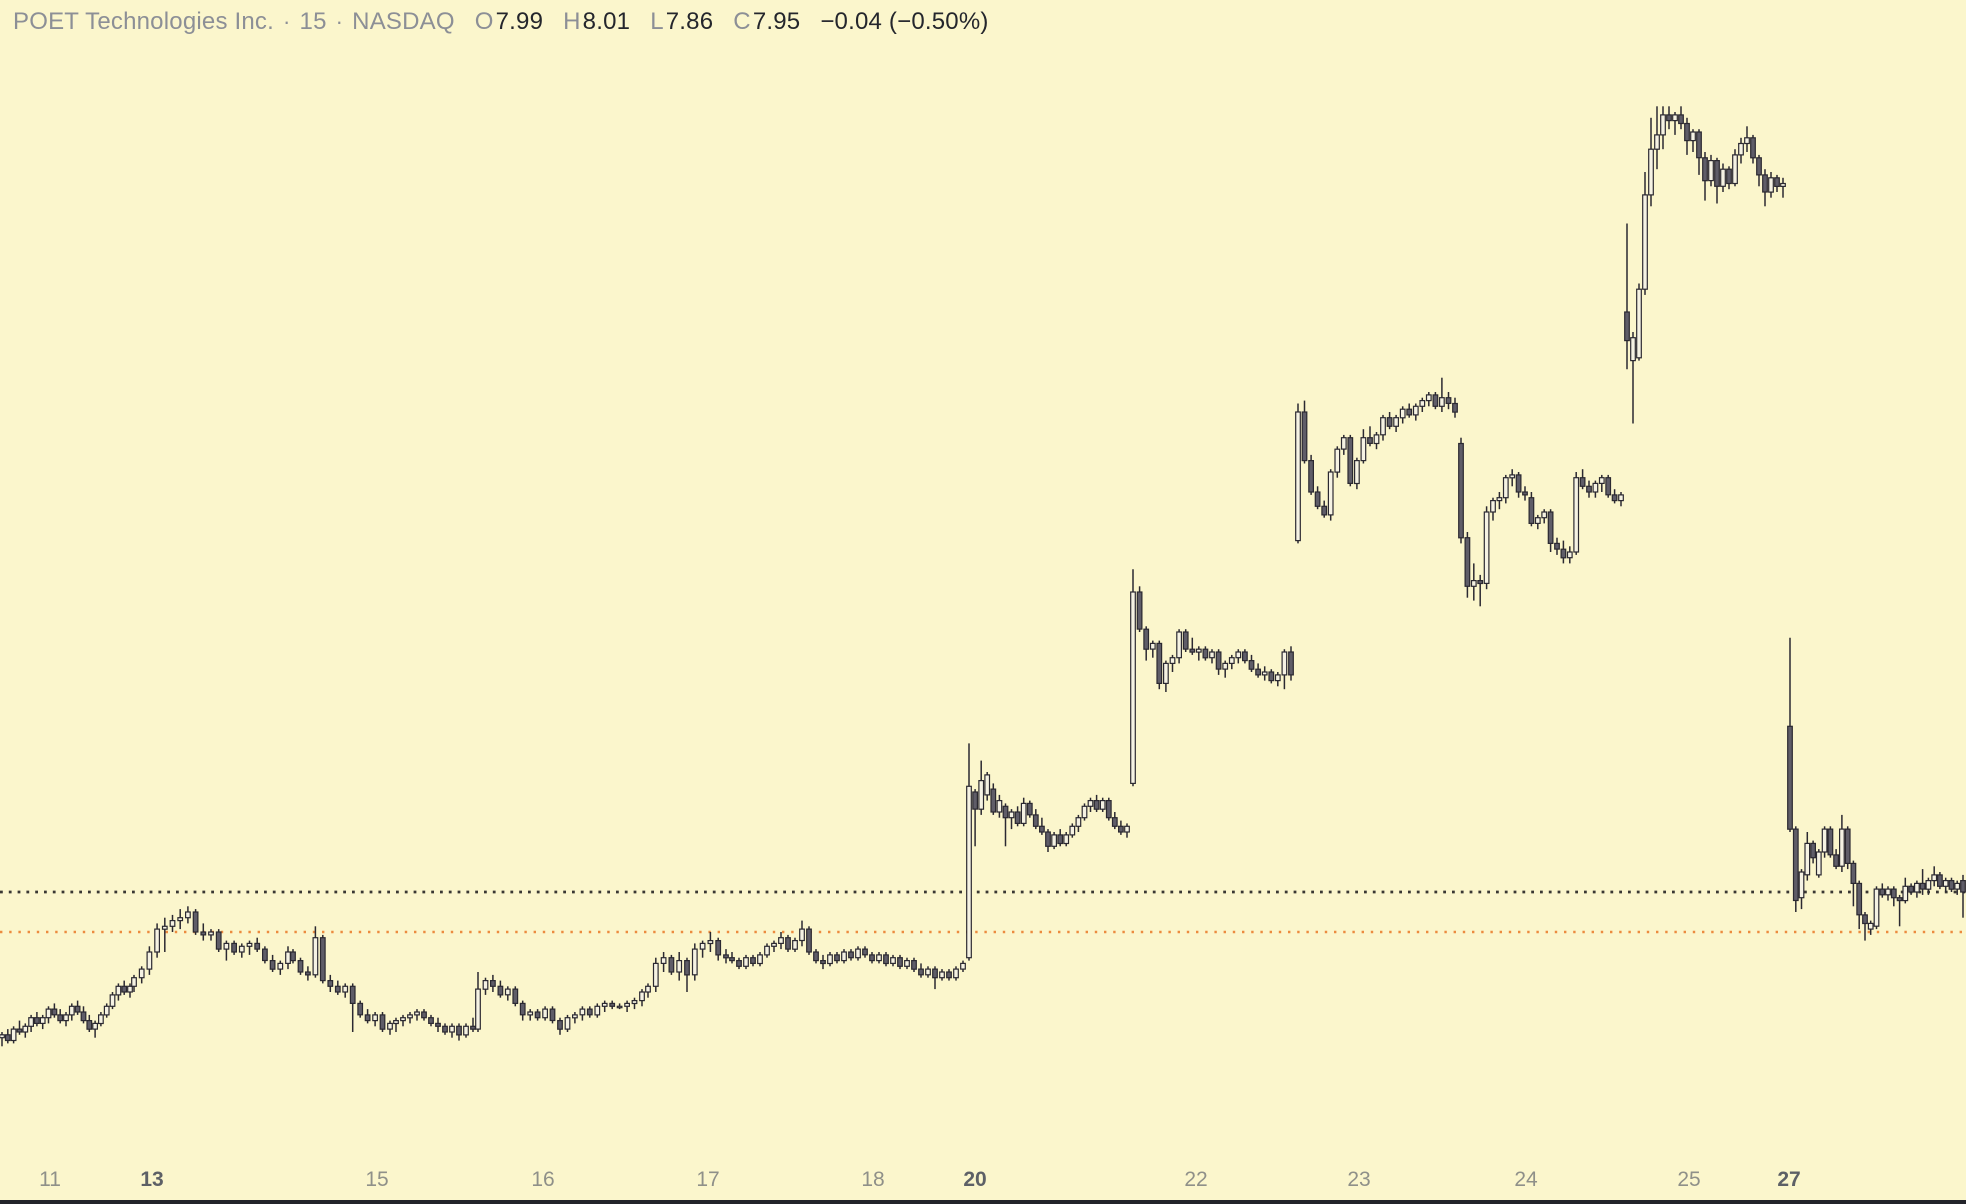 The width and height of the screenshot is (1966, 1204). What do you see at coordinates (403, 21) in the screenshot?
I see `exchange-name: NASDAQ` at bounding box center [403, 21].